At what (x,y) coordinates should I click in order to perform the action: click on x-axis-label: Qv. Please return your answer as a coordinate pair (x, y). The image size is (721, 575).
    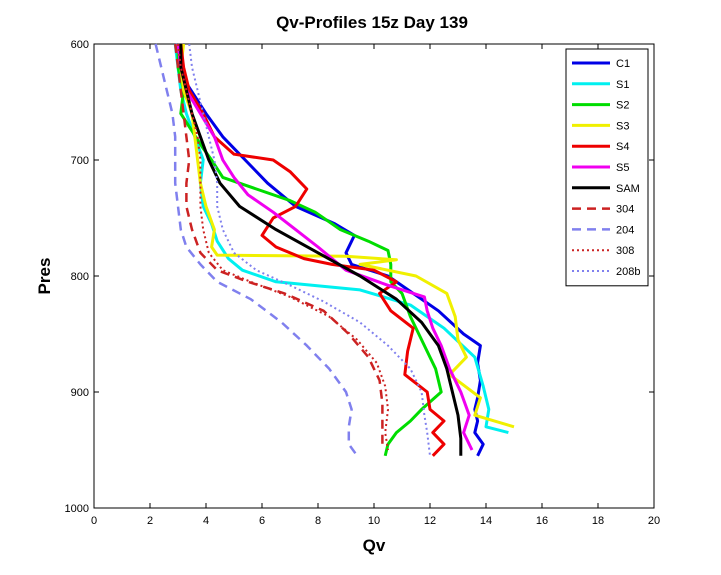
    Looking at the image, I should click on (374, 545).